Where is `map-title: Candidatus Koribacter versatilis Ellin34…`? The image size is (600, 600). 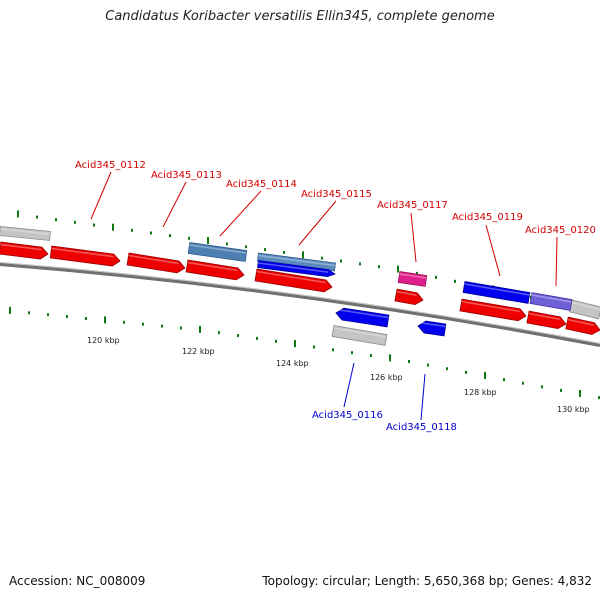 map-title: Candidatus Koribacter versatilis Ellin34… is located at coordinates (300, 16).